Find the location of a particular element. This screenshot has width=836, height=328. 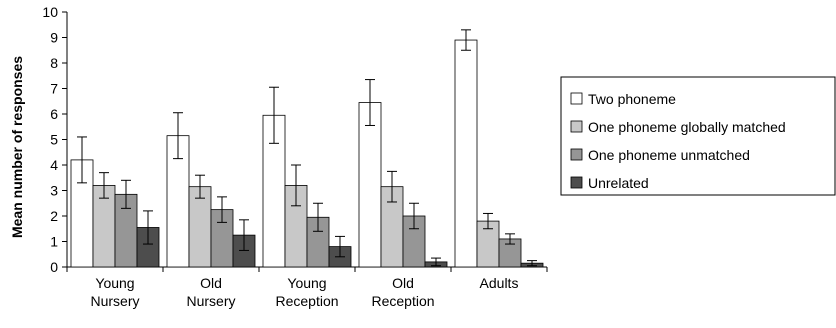

y-tick-label: 1 is located at coordinates (54, 242).